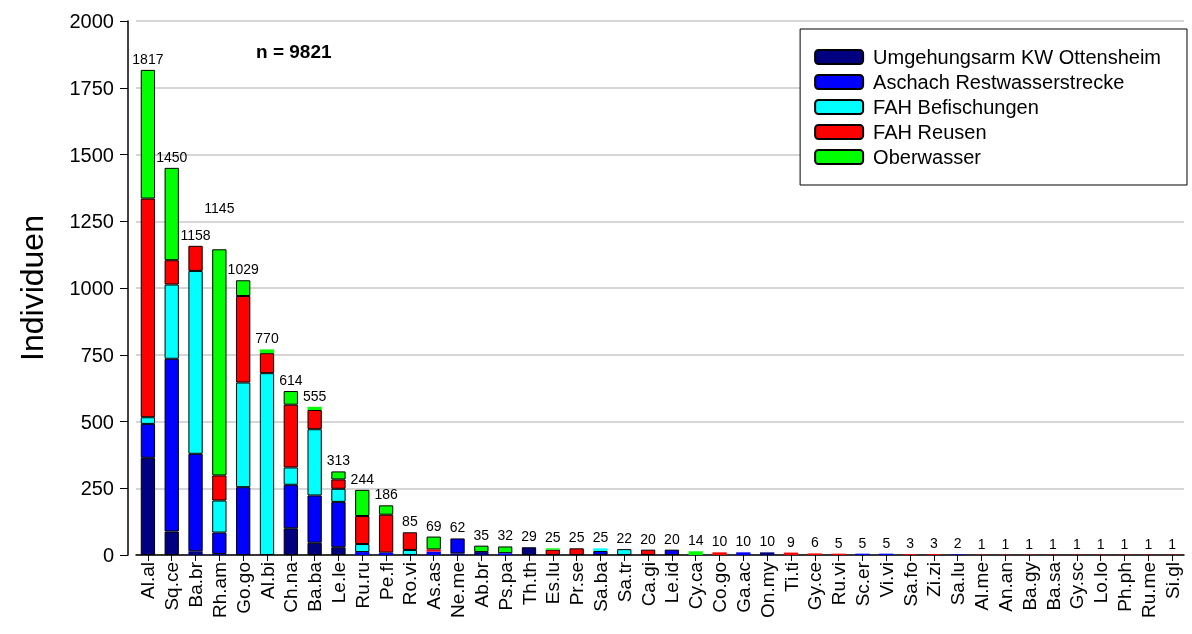 Image resolution: width=1192 pixels, height=634 pixels. What do you see at coordinates (294, 51) in the screenshot?
I see `annotation: n = 9821` at bounding box center [294, 51].